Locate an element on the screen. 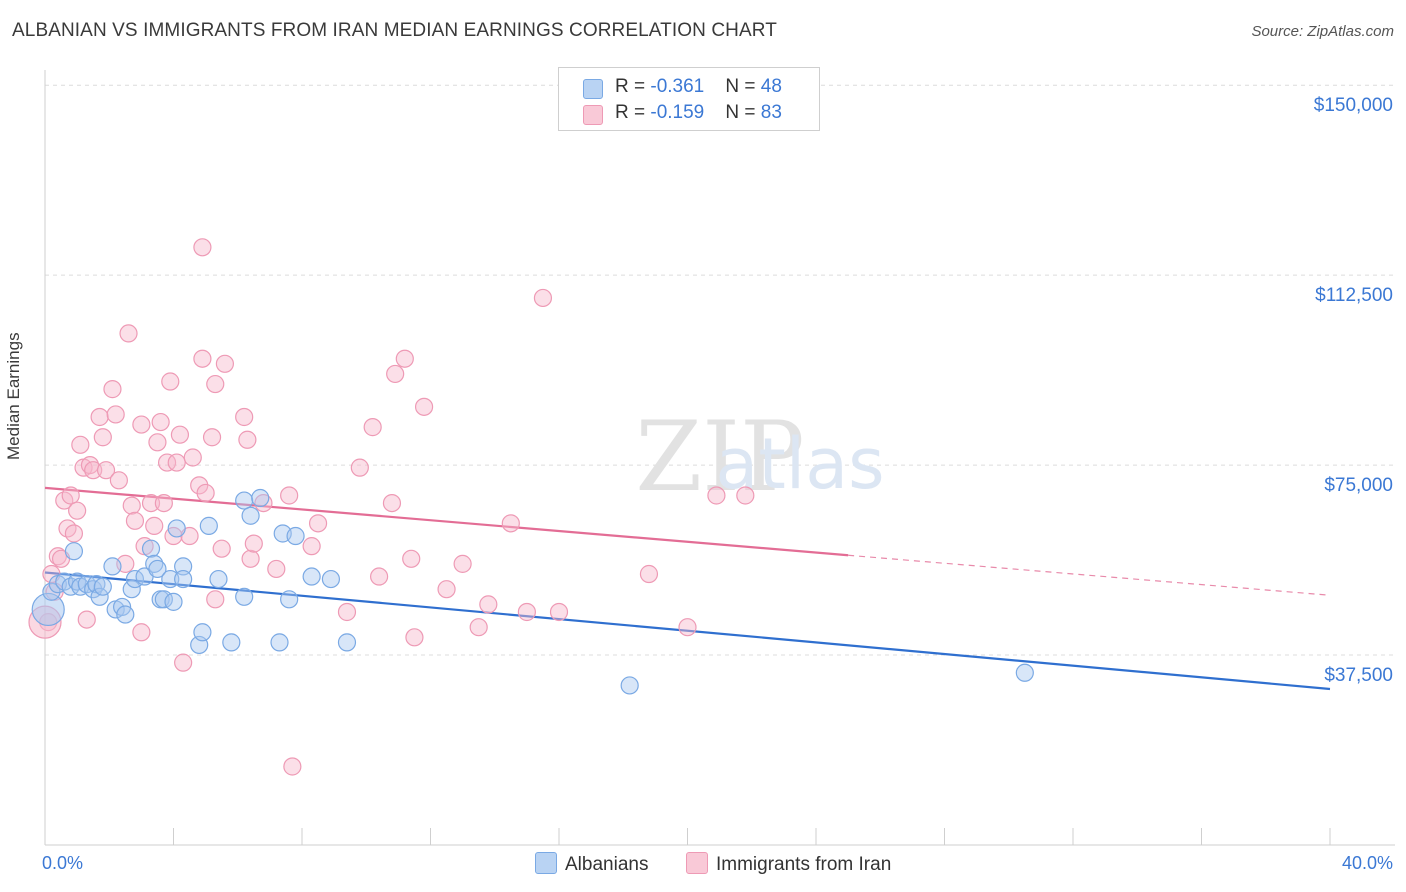  y-tick-labels: $37,500 $75,000 $112,500 $150,000 is located at coordinates (1353, 390).